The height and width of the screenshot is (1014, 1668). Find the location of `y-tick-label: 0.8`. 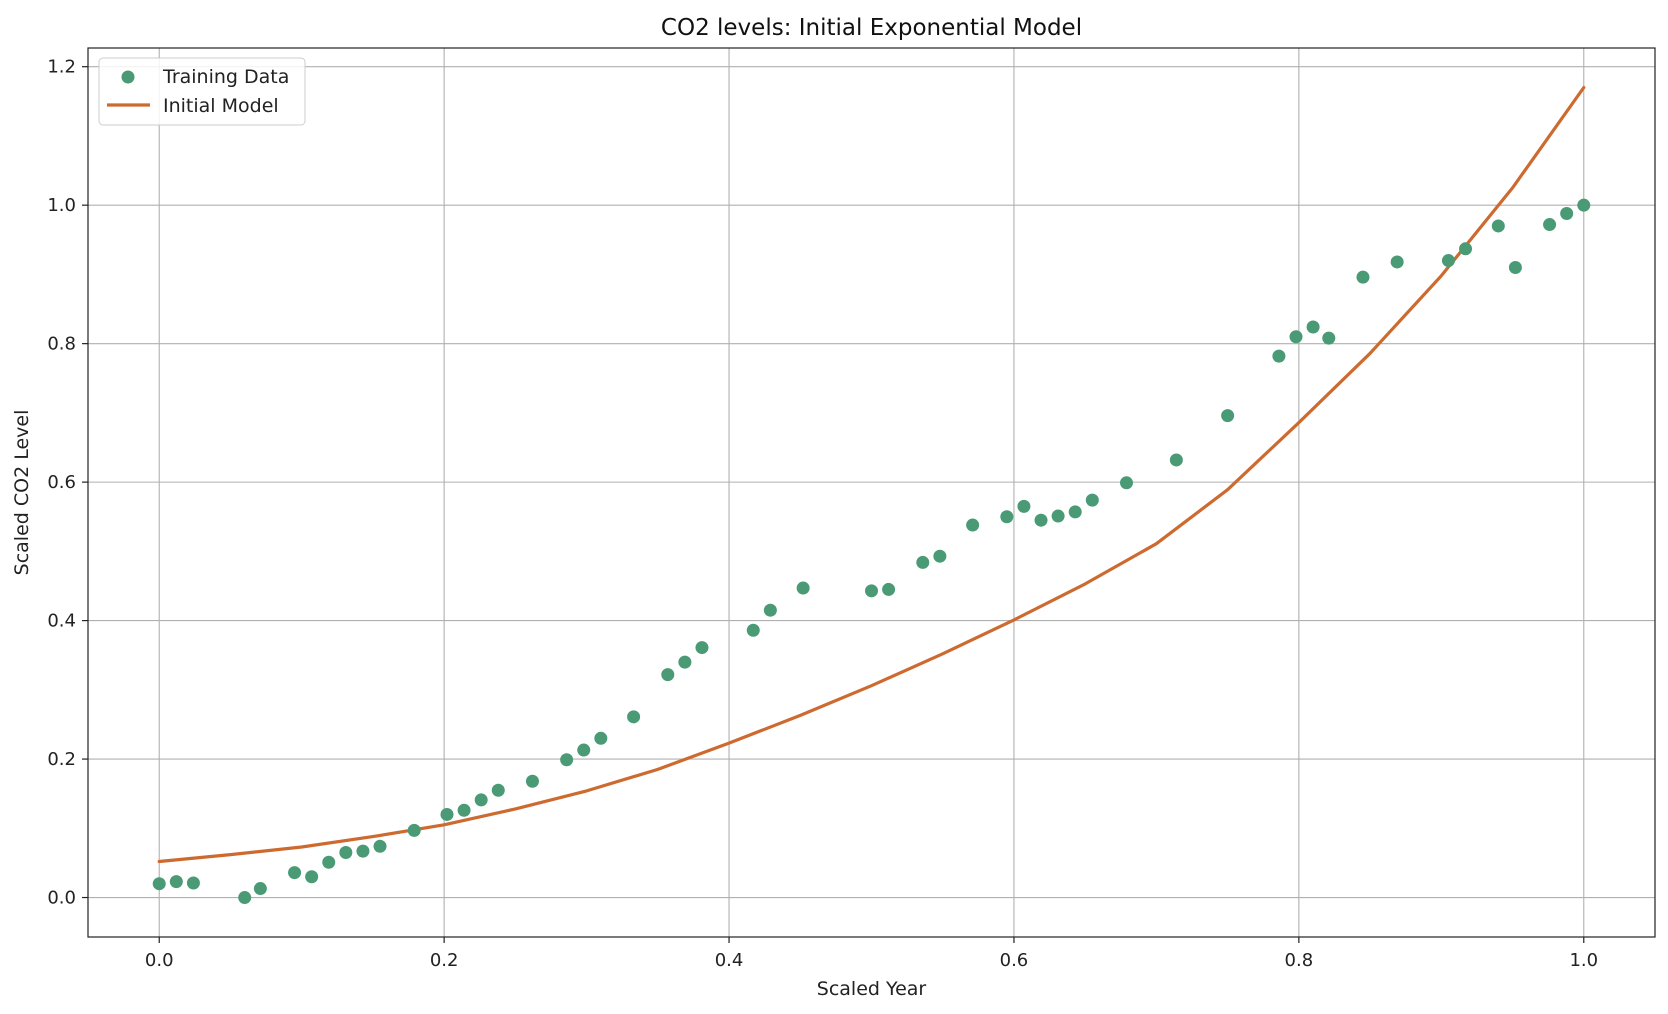

y-tick-label: 0.8 is located at coordinates (61, 344).